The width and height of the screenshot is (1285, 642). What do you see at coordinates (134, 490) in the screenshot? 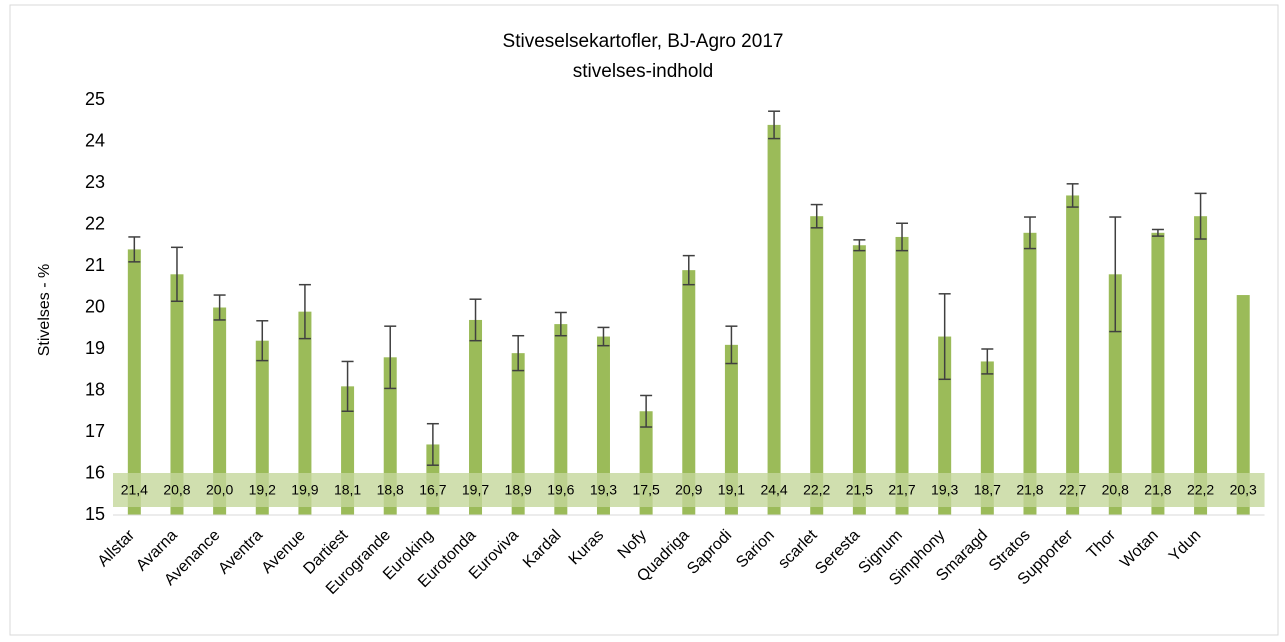
I see `data-table-value: 21,4` at bounding box center [134, 490].